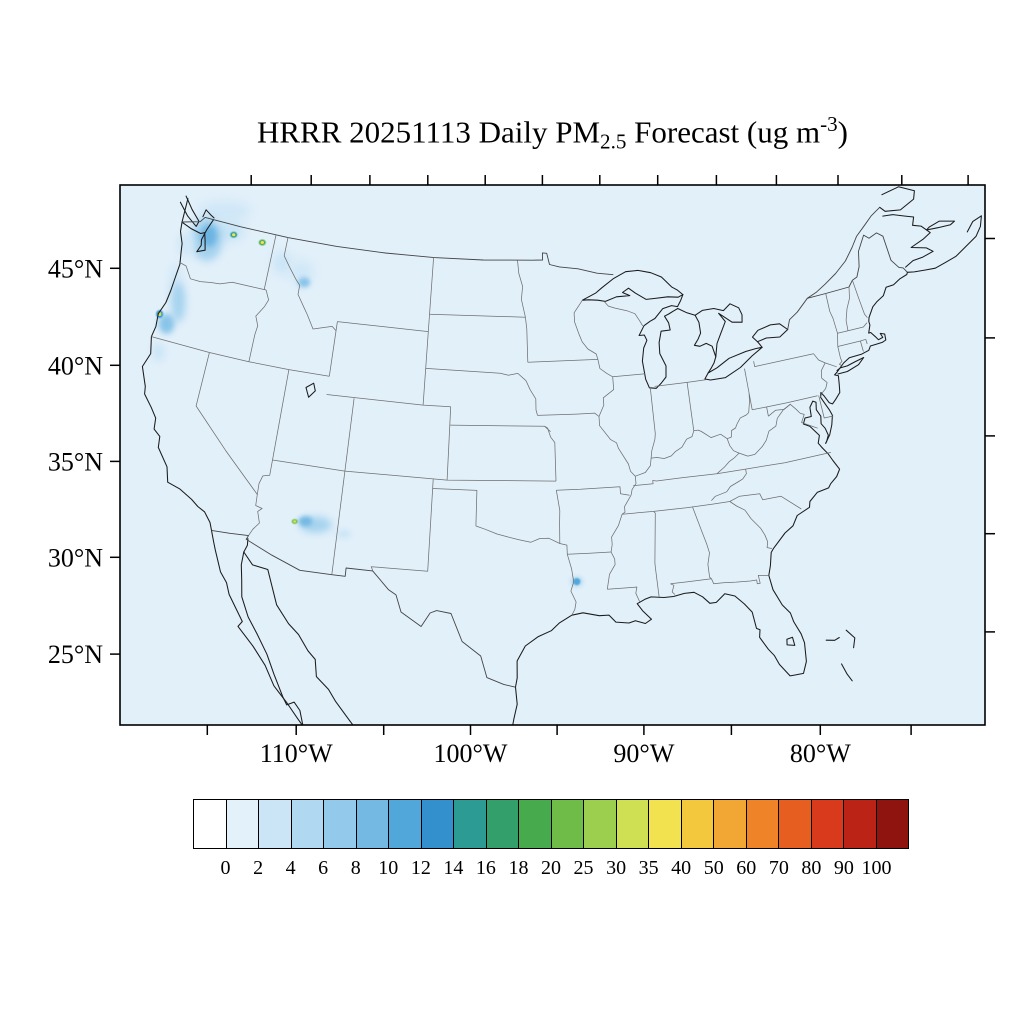 The image size is (1024, 1024). What do you see at coordinates (690, 406) in the screenshot?
I see `state-border-in-oh` at bounding box center [690, 406].